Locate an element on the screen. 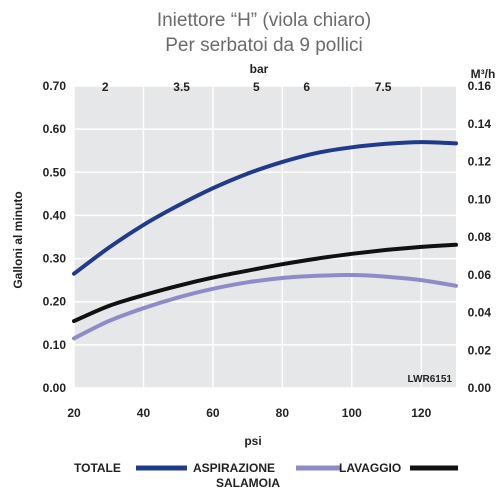  x-tick-label: 20 is located at coordinates (74, 413).